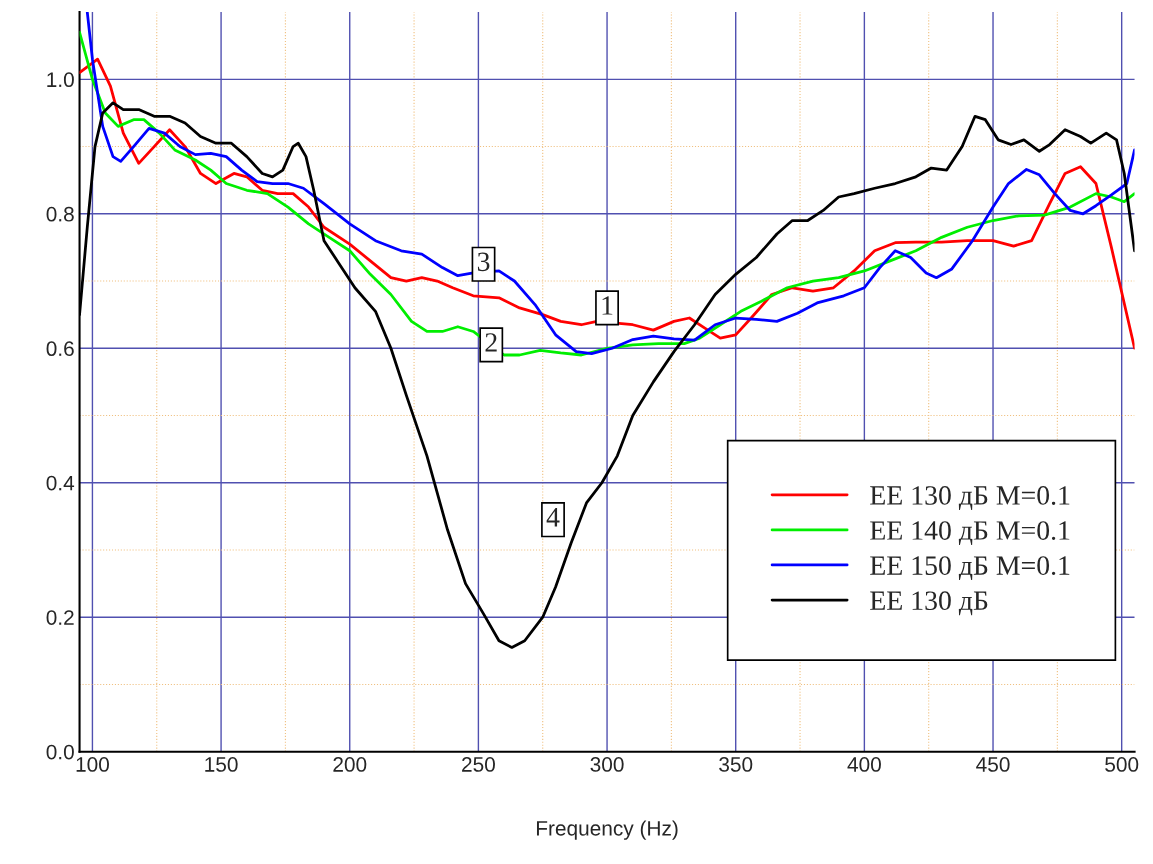 This screenshot has height=864, width=1153. What do you see at coordinates (993, 764) in the screenshot?
I see `x-tick-label: 450` at bounding box center [993, 764].